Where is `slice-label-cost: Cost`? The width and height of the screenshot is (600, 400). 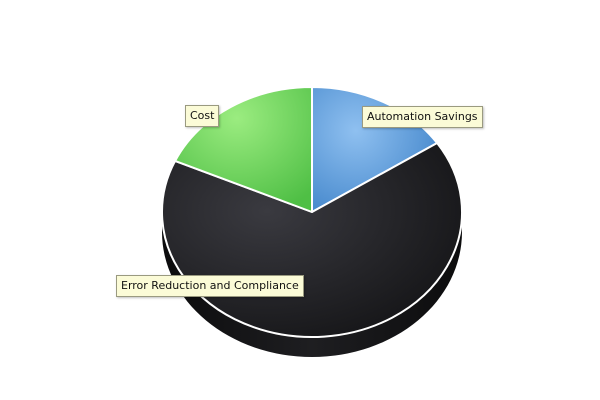
slice-label-cost: Cost is located at coordinates (202, 116).